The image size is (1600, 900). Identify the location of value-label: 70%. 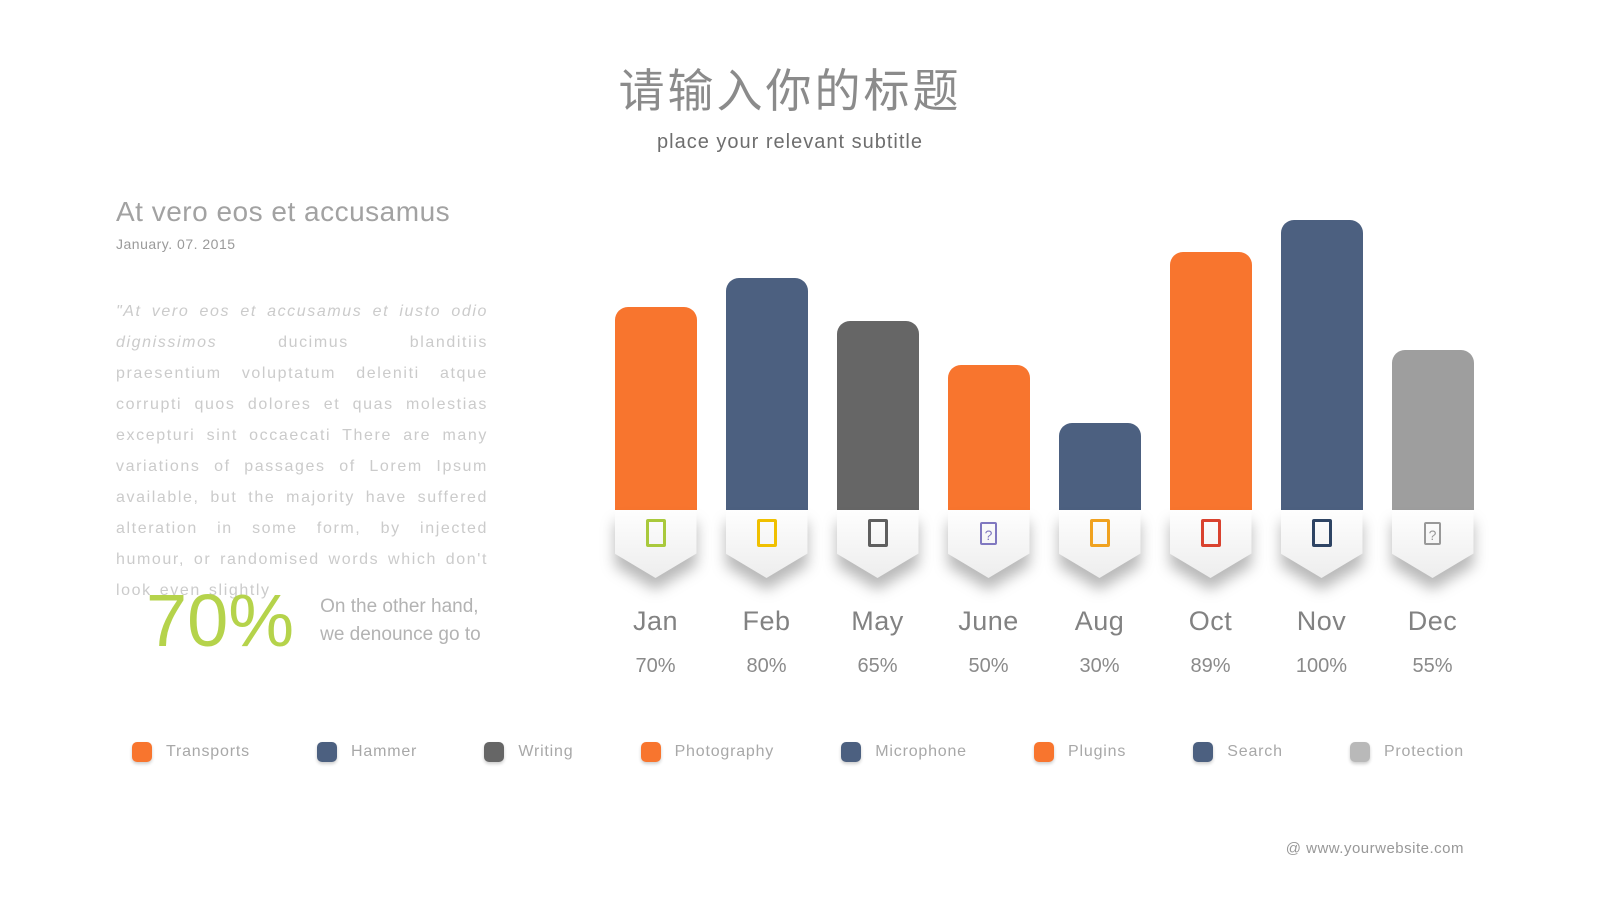
(655, 666).